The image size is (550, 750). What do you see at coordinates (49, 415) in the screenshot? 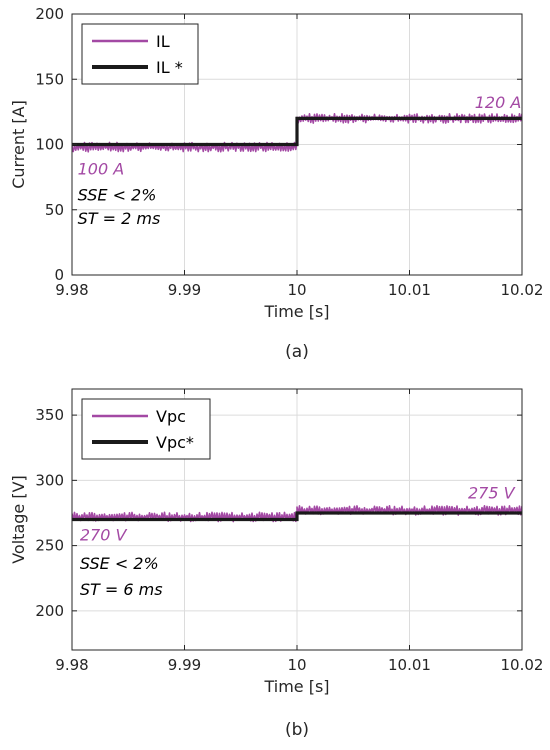
I see `y-tick-label: 350` at bounding box center [49, 415].